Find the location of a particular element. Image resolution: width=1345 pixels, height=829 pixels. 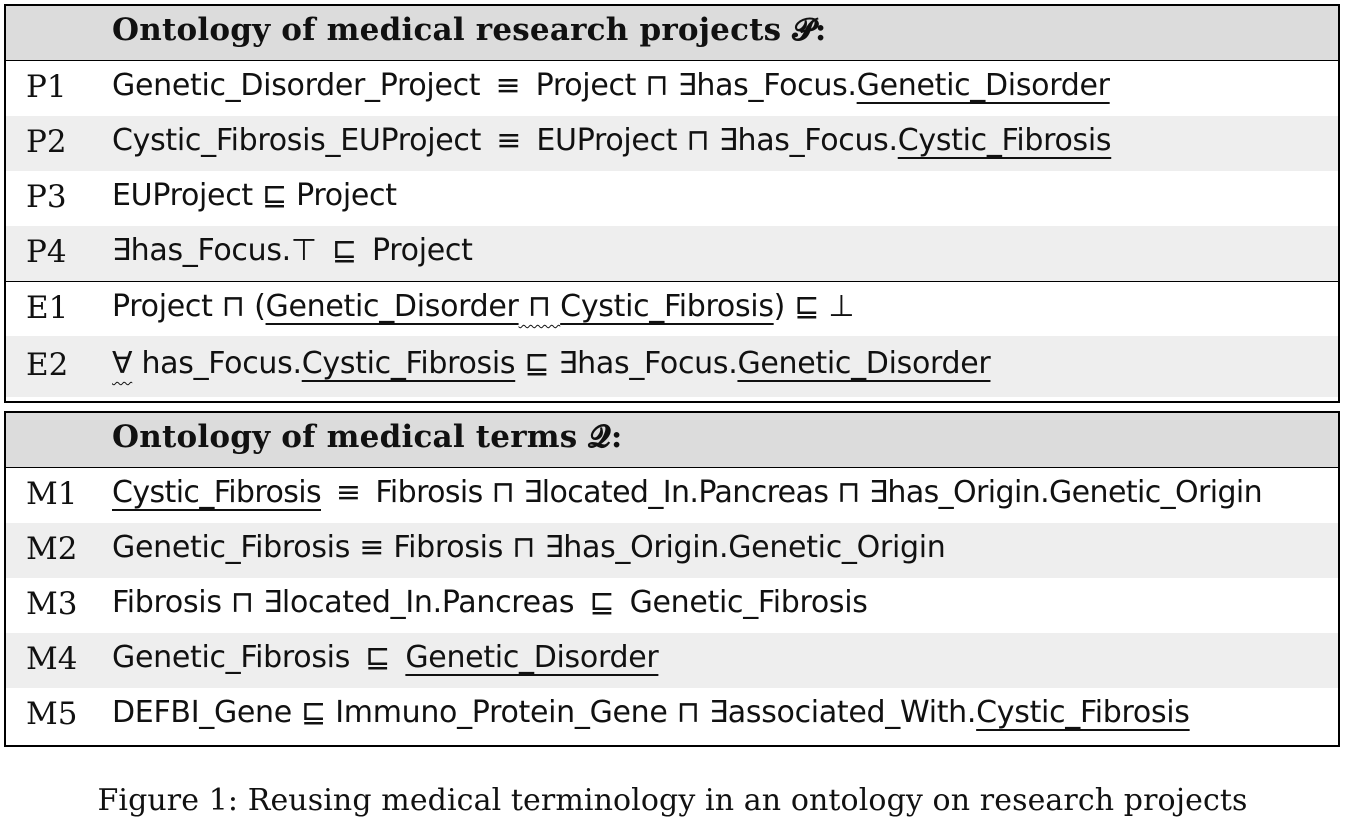

ontology-p-title: Ontology of medical research projects 𝓟: is located at coordinates (469, 30).